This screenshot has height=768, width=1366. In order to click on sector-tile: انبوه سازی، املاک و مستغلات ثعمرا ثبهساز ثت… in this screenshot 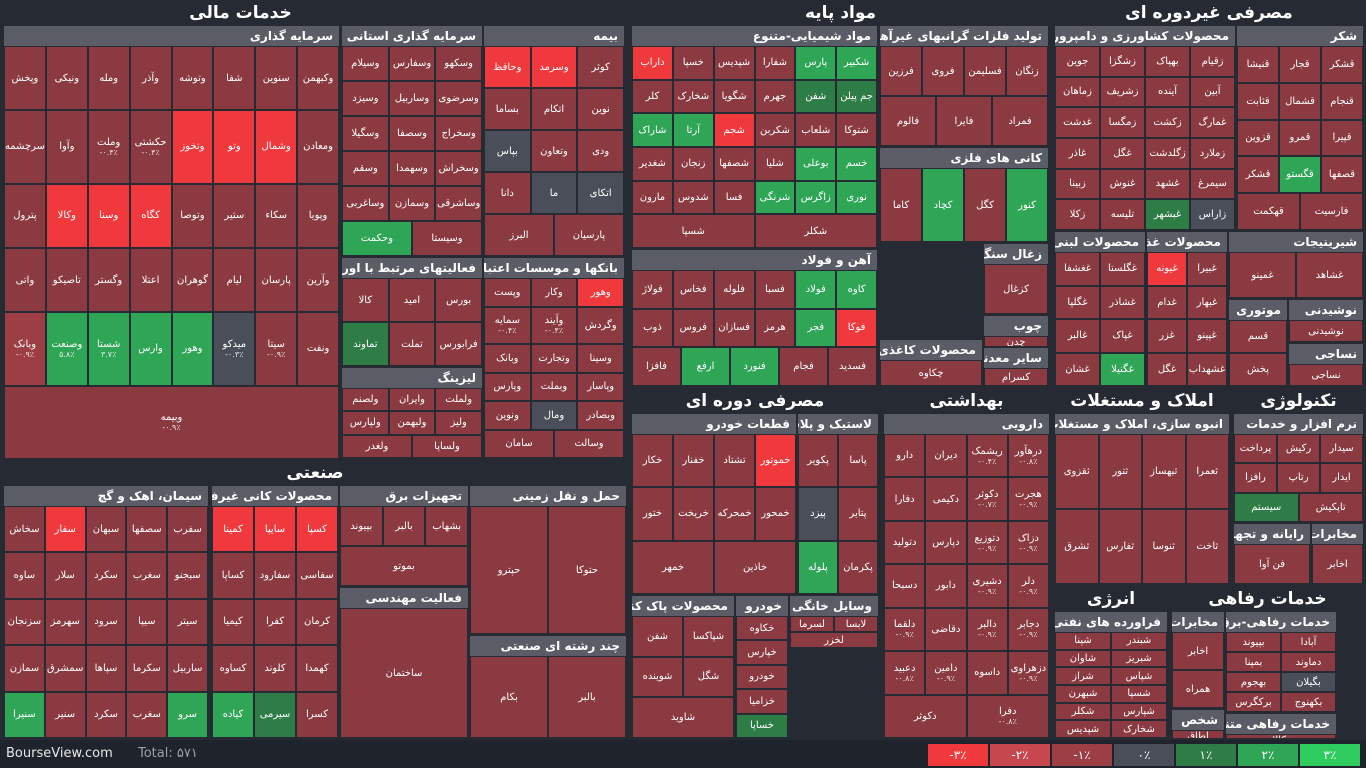, I will do `click(1142, 499)`.